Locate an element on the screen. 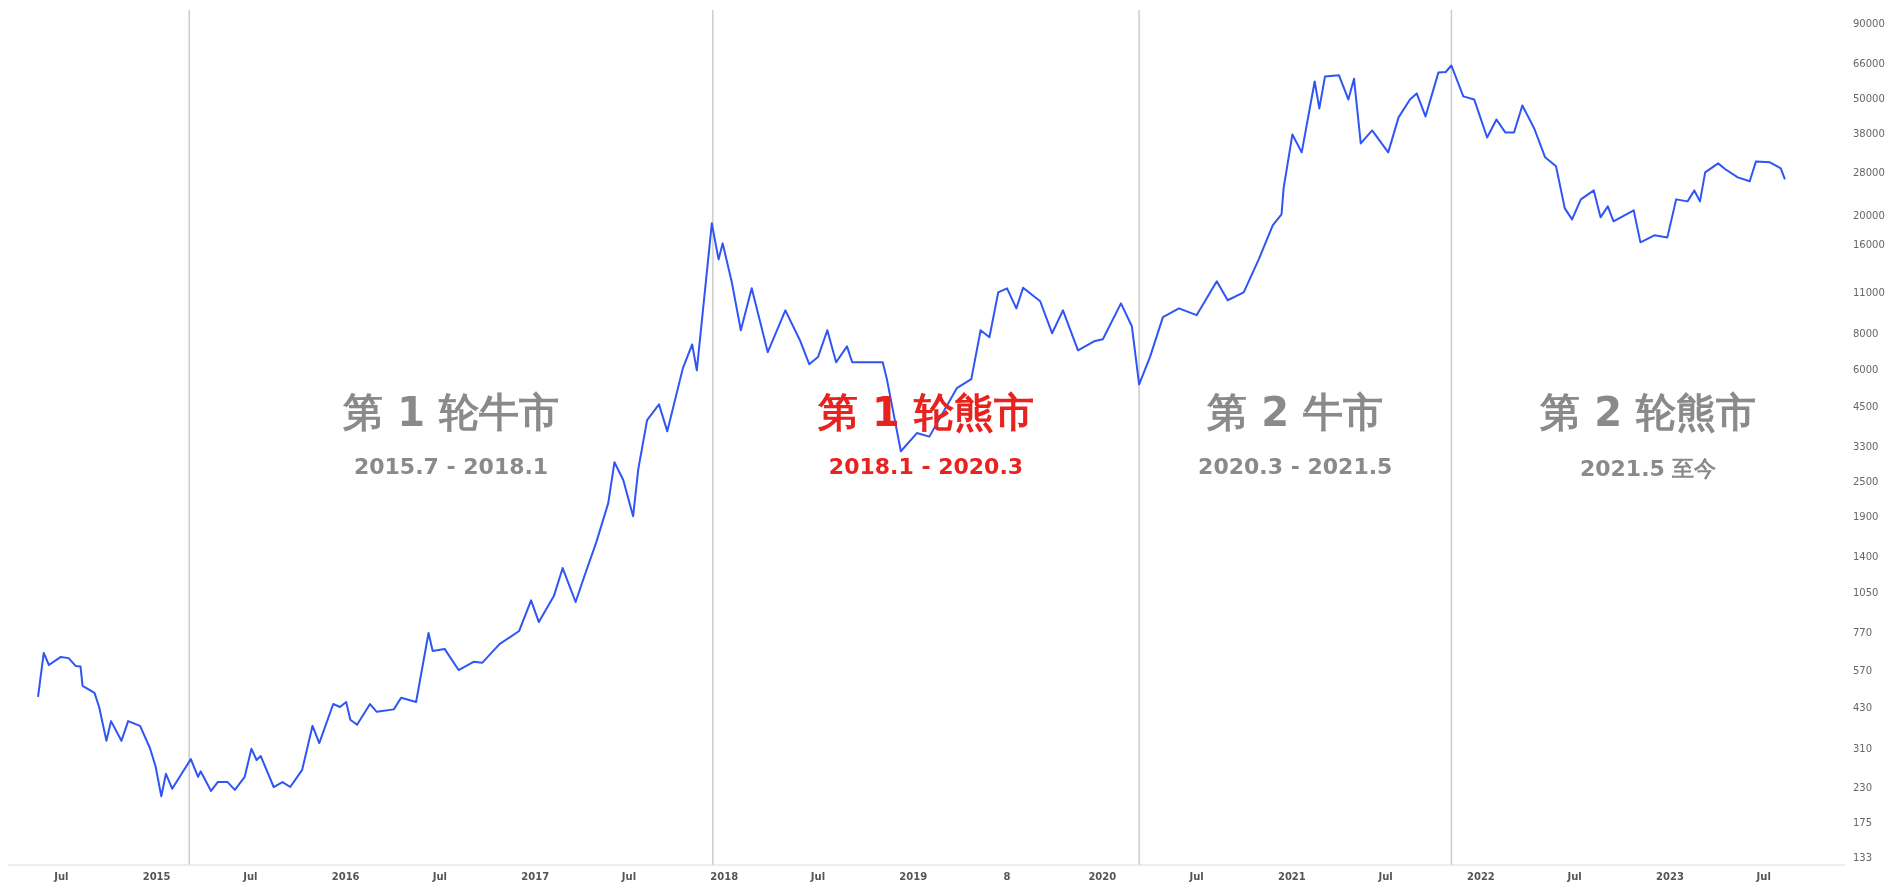  x-tick-label: 2023 is located at coordinates (1670, 877).